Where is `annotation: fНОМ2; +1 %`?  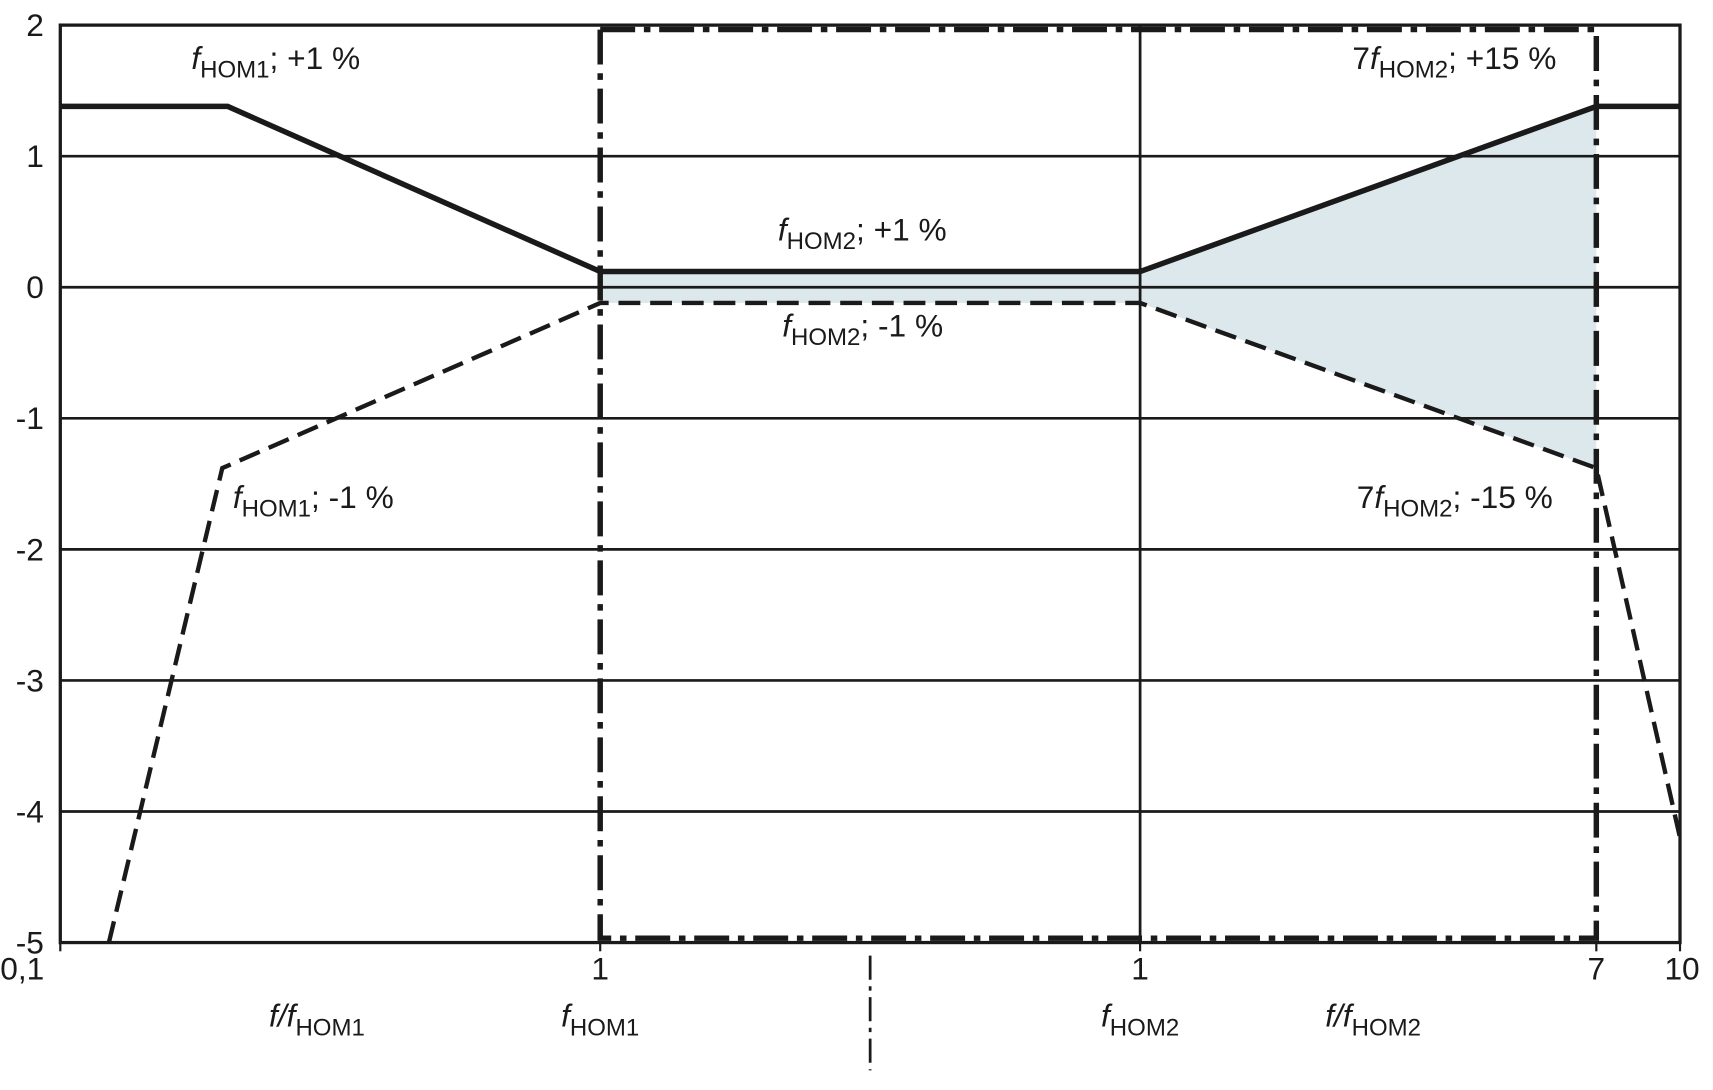 annotation: fНОМ2; +1 % is located at coordinates (862, 233).